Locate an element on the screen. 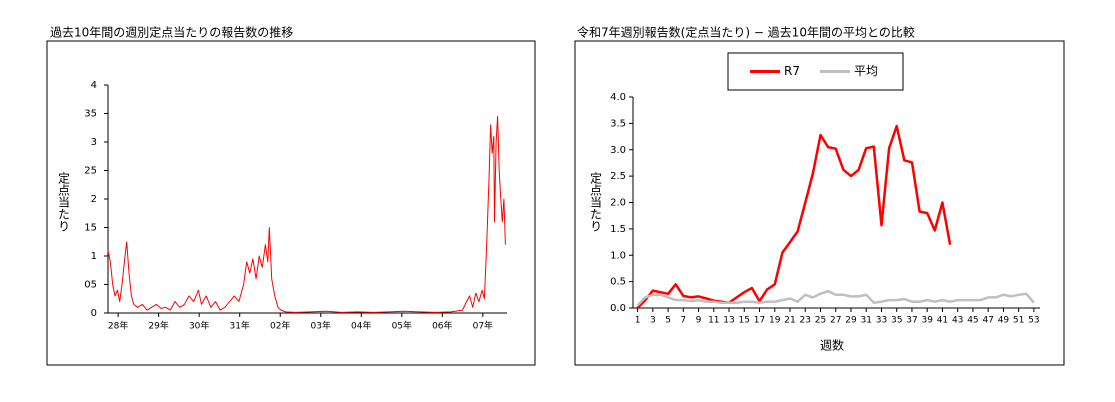 This screenshot has height=402, width=1115. x-tick-label: 5 is located at coordinates (668, 321).